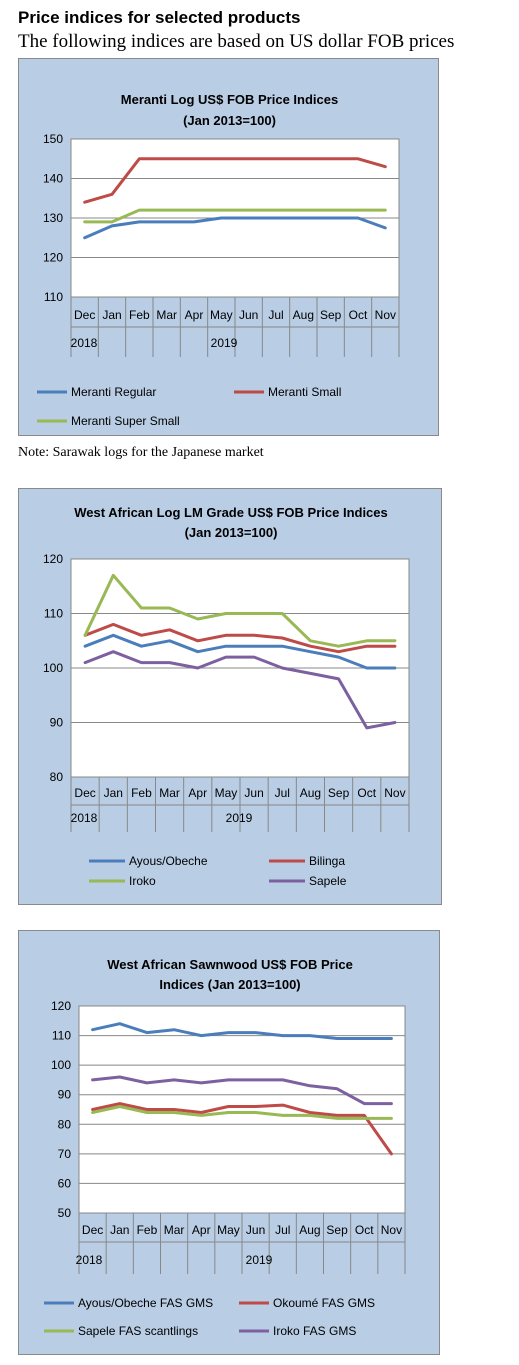 This screenshot has height=1365, width=519. Describe the element at coordinates (142, 881) in the screenshot. I see `legend-label: Iroko` at that location.